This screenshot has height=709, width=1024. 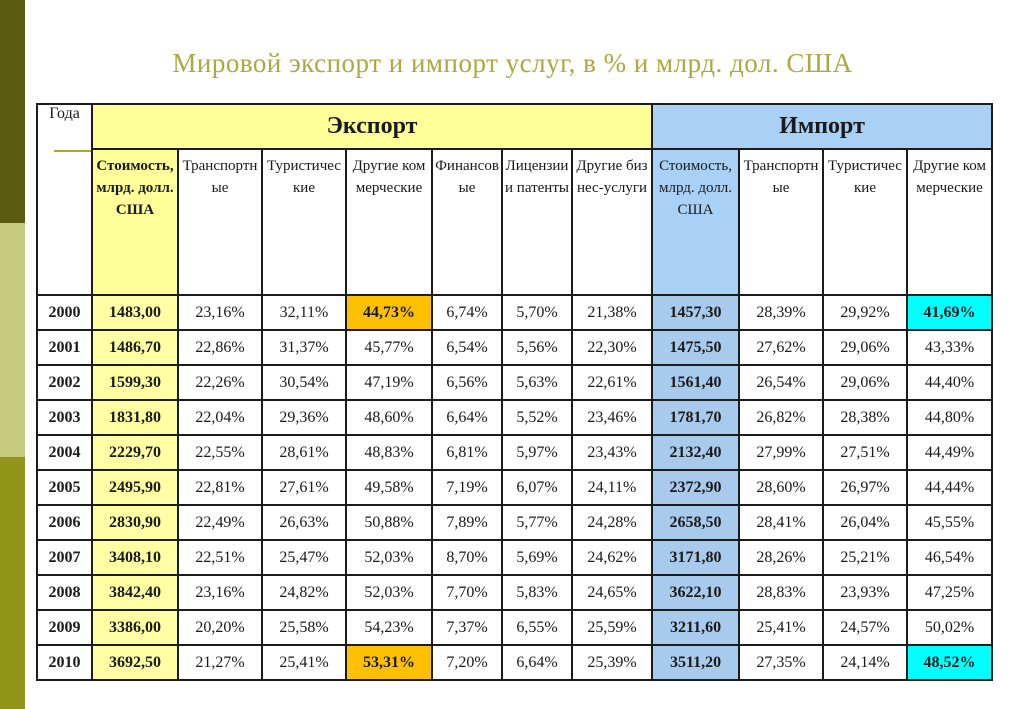 What do you see at coordinates (696, 417) in the screenshot?
I see `value-cell: 1781,70` at bounding box center [696, 417].